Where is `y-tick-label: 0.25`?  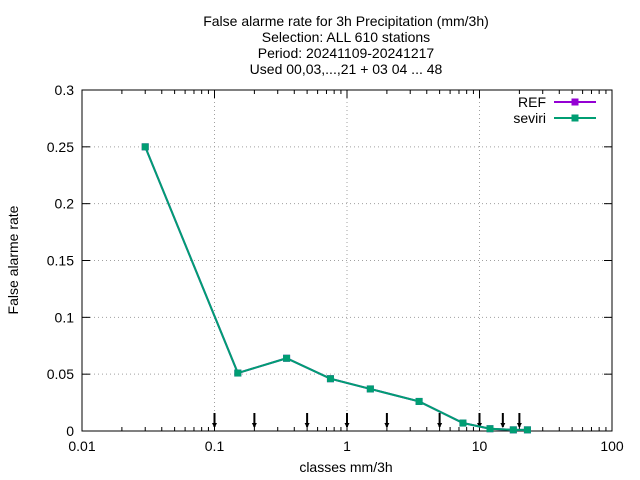
y-tick-label: 0.25 is located at coordinates (60, 147).